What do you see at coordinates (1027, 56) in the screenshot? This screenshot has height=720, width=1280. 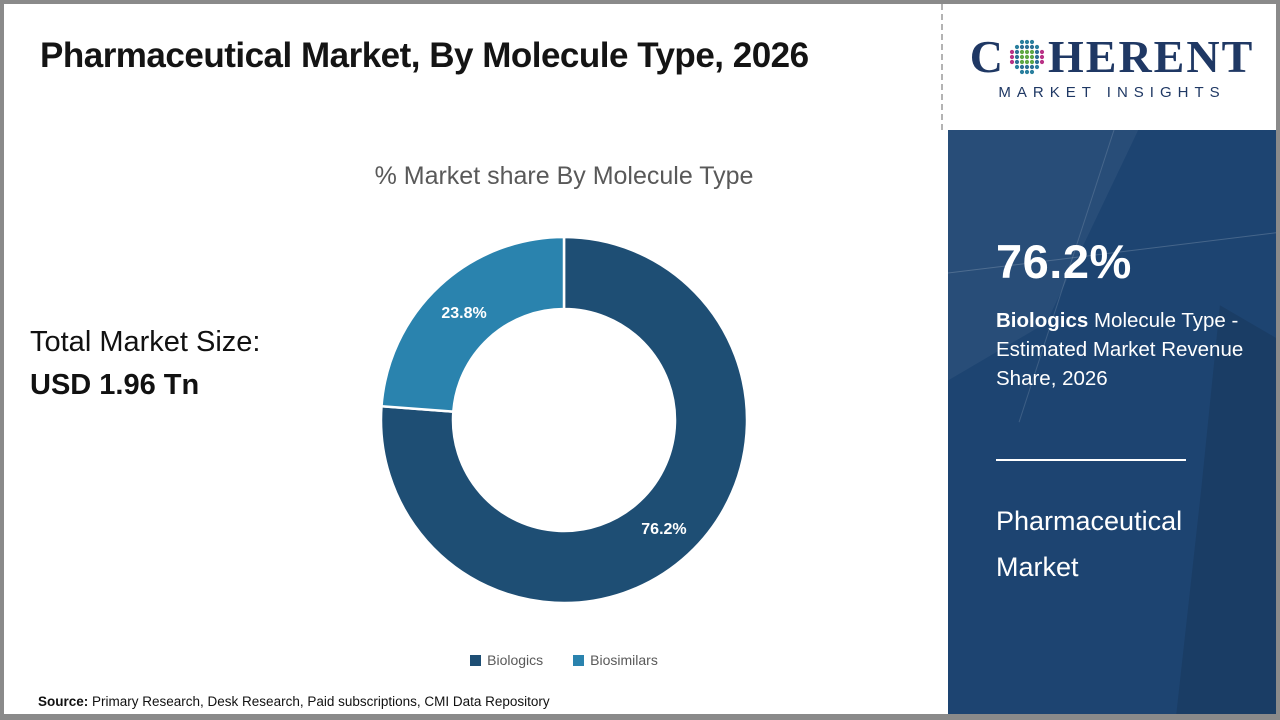 I see `dotted-globe-icon` at bounding box center [1027, 56].